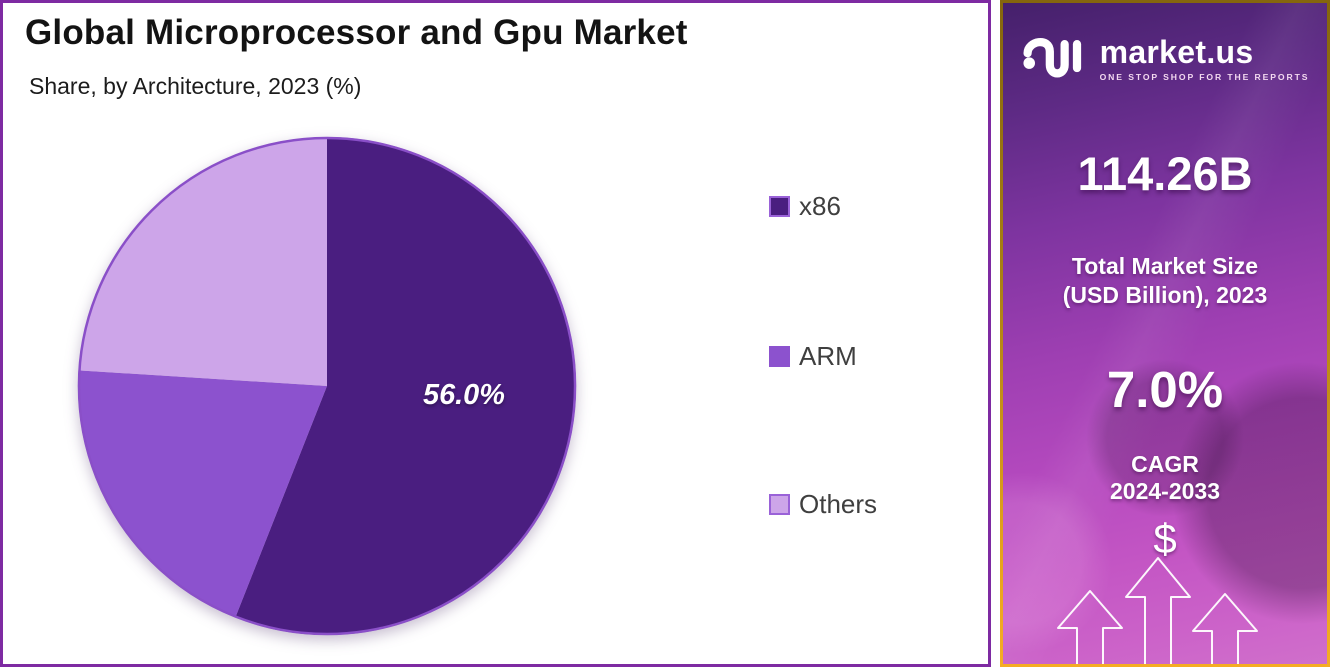 The width and height of the screenshot is (1330, 667). I want to click on cagr-period: 2024-2033, so click(1165, 491).